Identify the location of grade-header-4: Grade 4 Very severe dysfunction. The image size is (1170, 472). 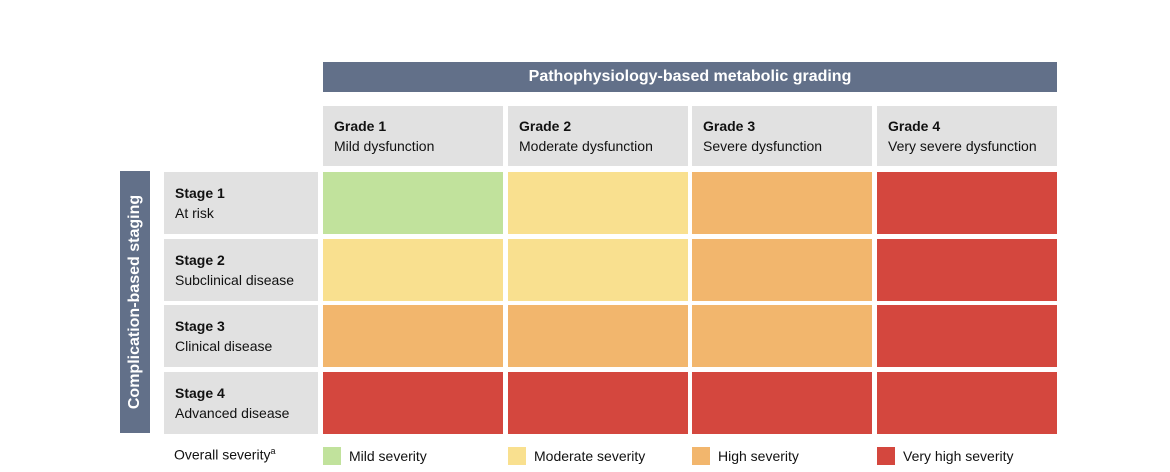
(967, 136).